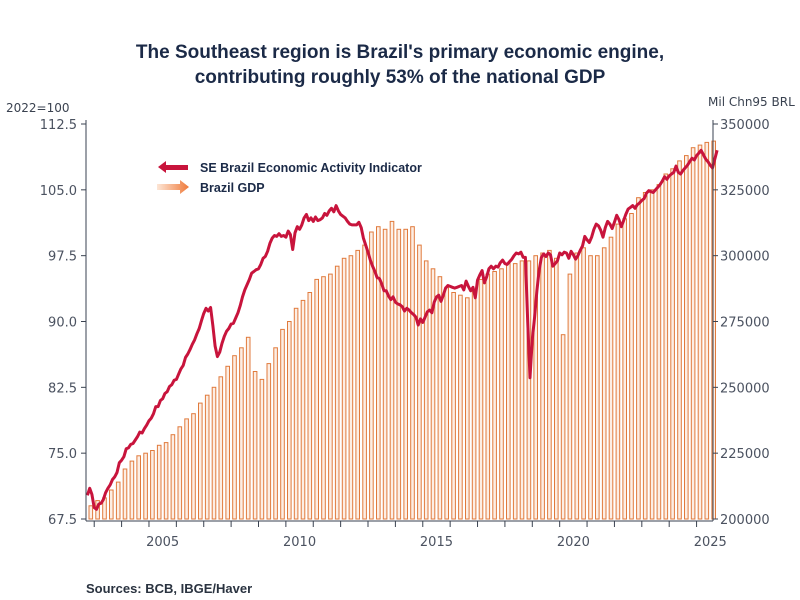 Image resolution: width=800 pixels, height=600 pixels. Describe the element at coordinates (62, 257) in the screenshot. I see `left-axis-tick-label: 97.5` at that location.